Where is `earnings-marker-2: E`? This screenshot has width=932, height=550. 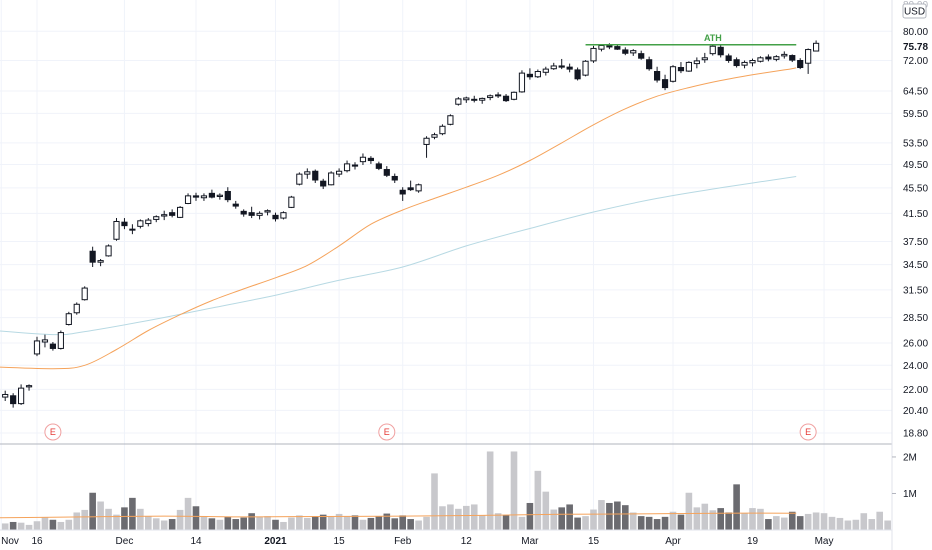 earnings-marker-2: E is located at coordinates (808, 432).